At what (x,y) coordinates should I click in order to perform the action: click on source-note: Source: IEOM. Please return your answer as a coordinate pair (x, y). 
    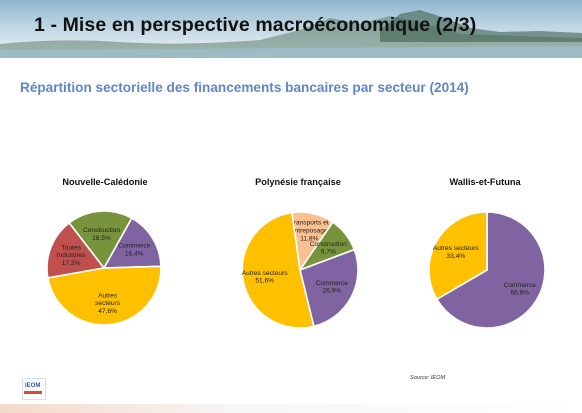
    Looking at the image, I should click on (428, 378).